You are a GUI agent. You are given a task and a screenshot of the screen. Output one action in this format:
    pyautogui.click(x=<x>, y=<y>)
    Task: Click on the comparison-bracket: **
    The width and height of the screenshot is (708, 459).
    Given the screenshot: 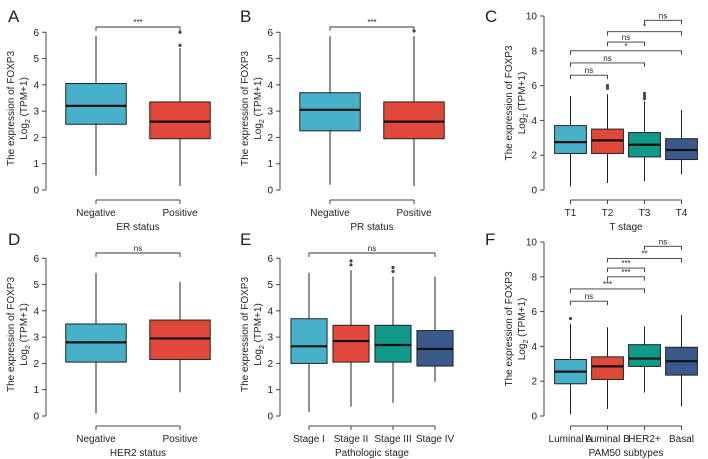 What is the action you would take?
    pyautogui.click(x=644, y=256)
    